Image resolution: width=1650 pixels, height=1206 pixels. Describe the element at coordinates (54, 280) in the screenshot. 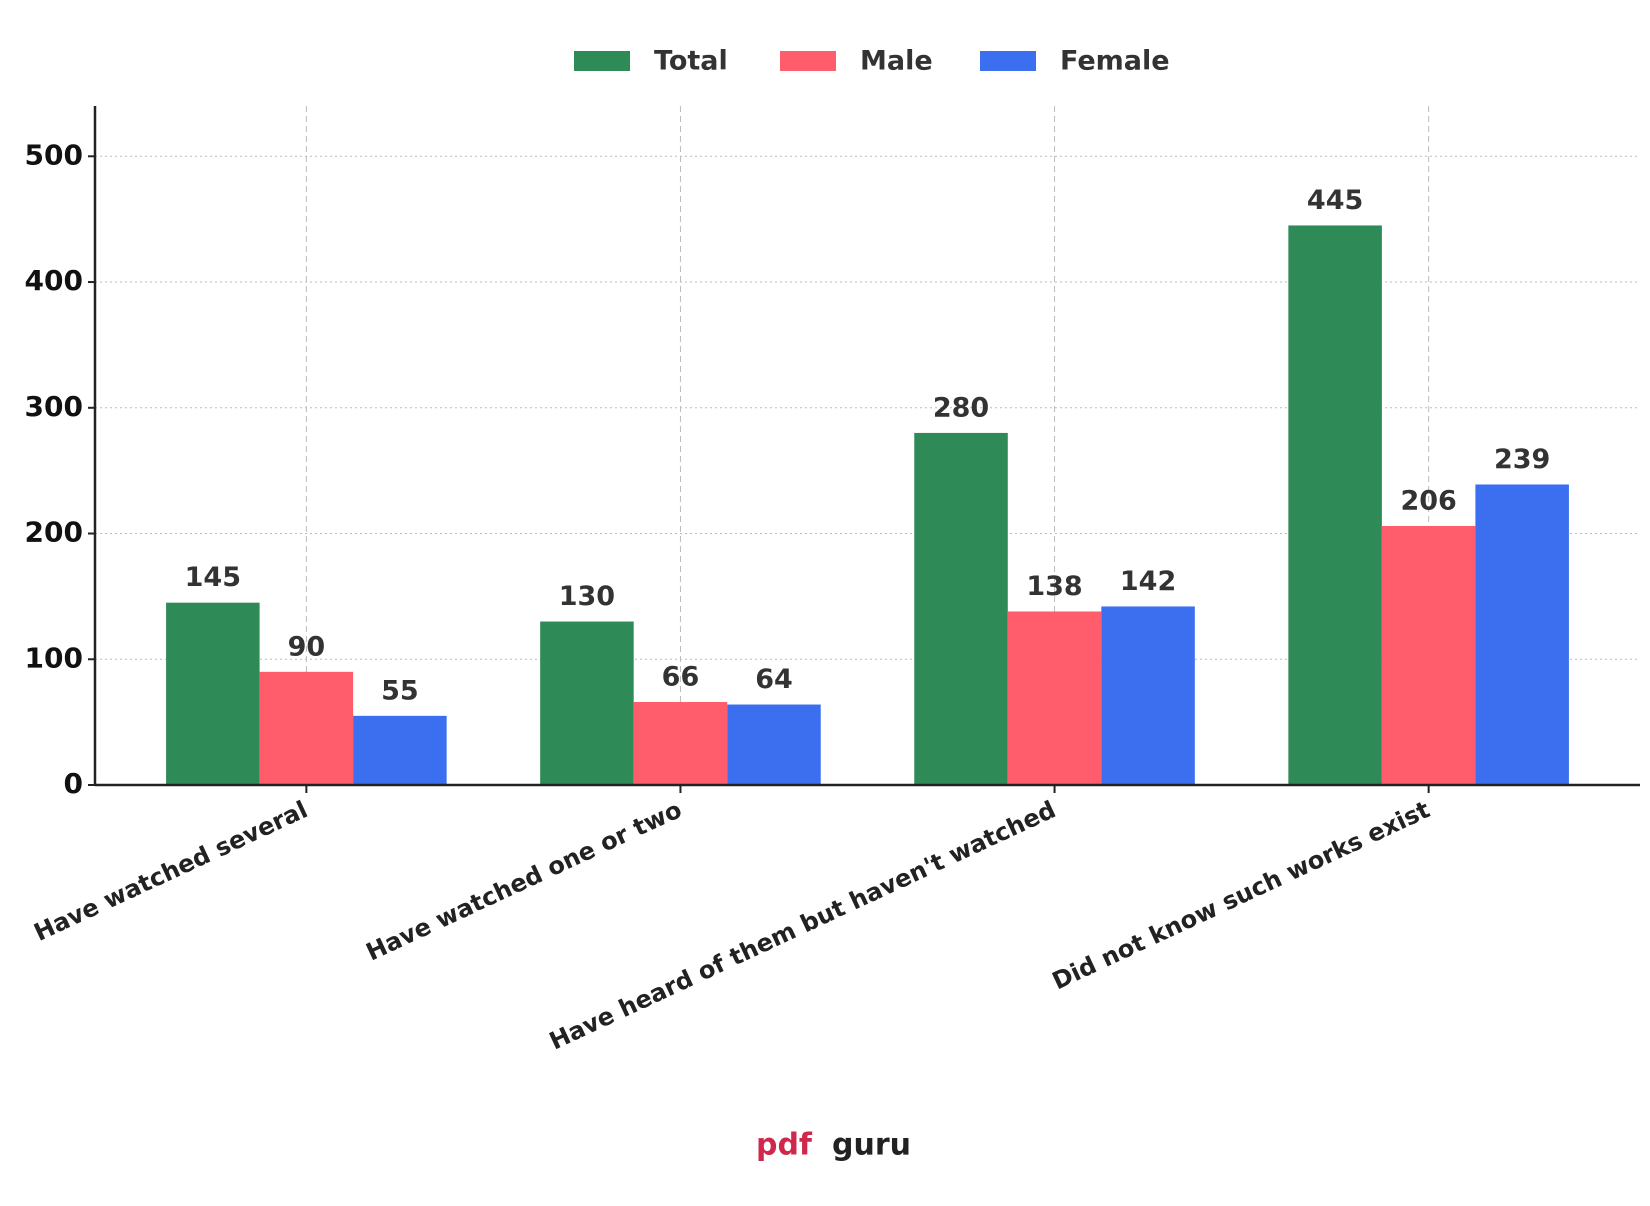

I see `y-tick-label: 400` at that location.